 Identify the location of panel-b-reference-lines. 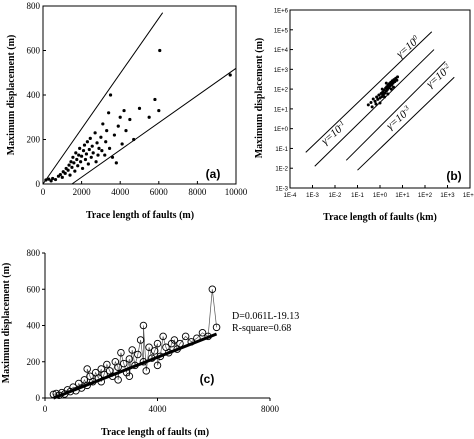
(380, 101).